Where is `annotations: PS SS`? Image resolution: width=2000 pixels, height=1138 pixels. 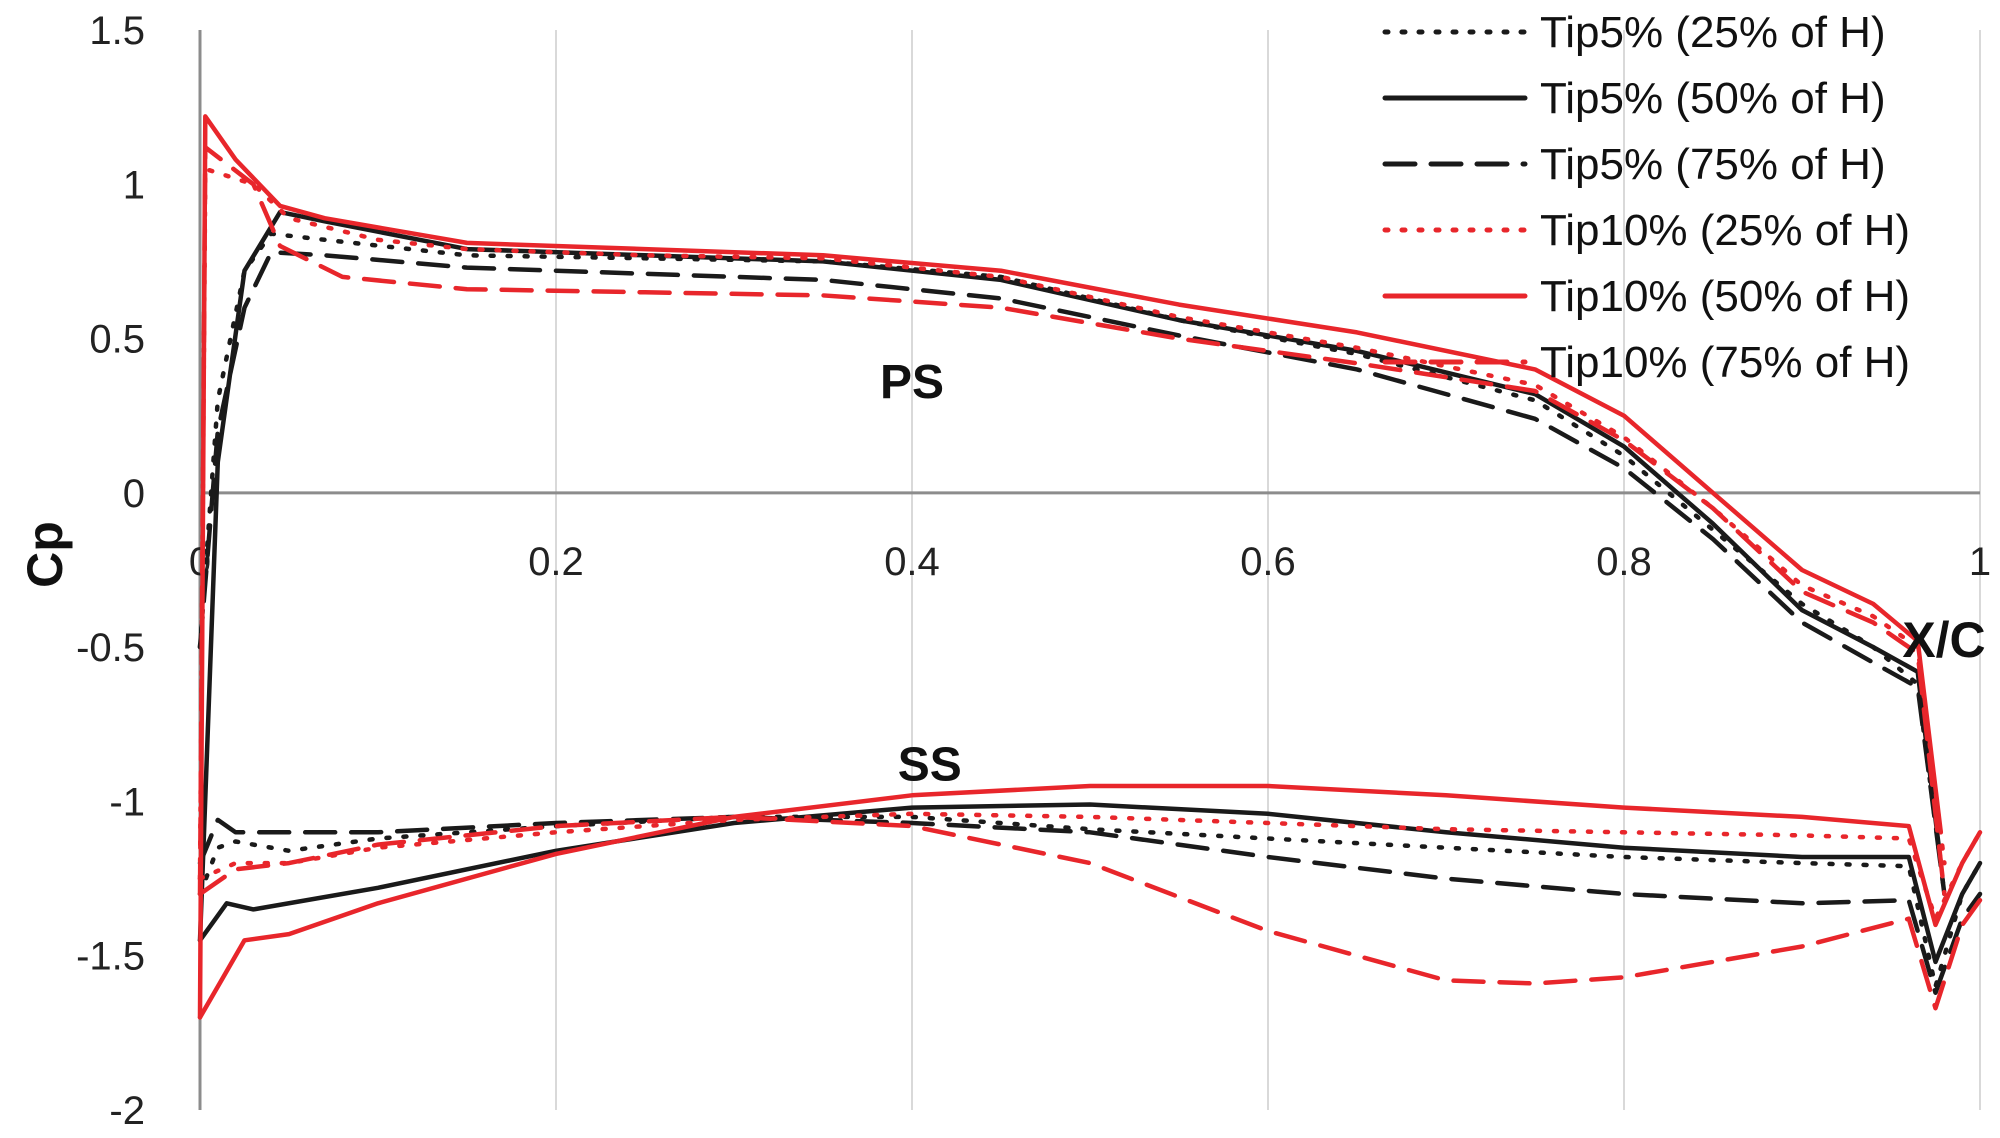 annotations: PS SS is located at coordinates (921, 574).